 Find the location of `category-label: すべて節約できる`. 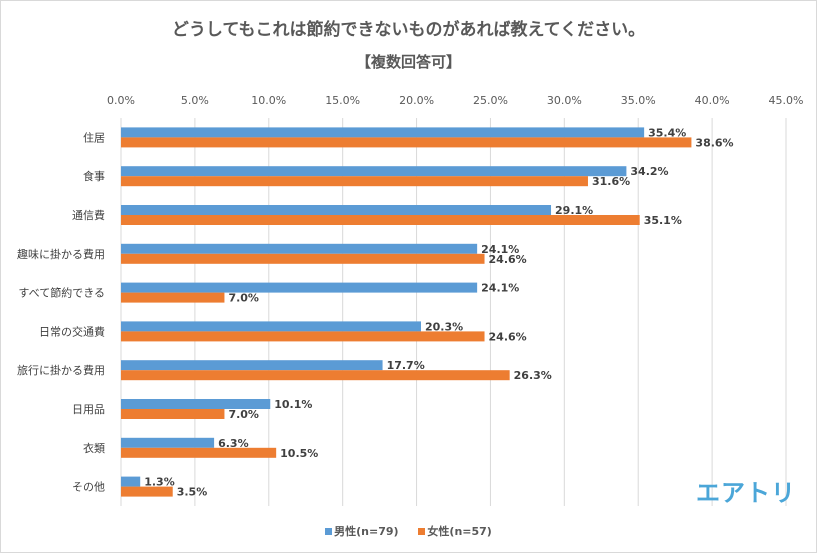

category-label: すべて節約できる is located at coordinates (61, 293).